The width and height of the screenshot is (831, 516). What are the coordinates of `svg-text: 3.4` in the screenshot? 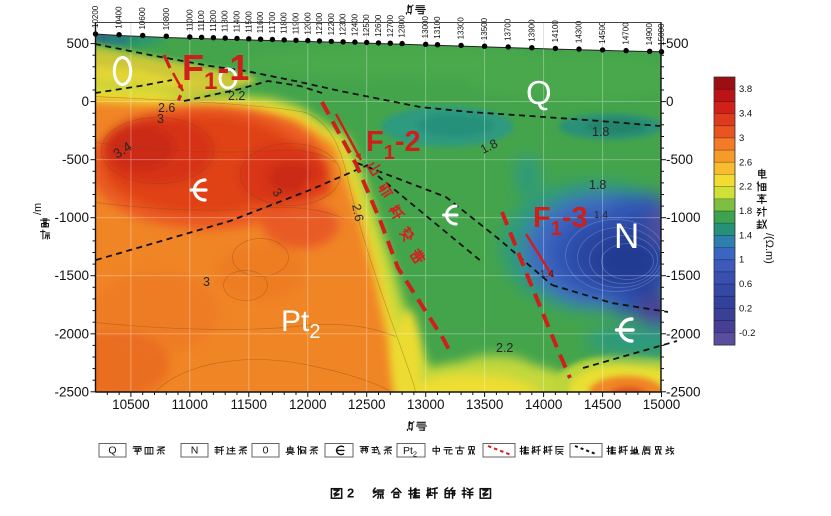 It's located at (745, 114).